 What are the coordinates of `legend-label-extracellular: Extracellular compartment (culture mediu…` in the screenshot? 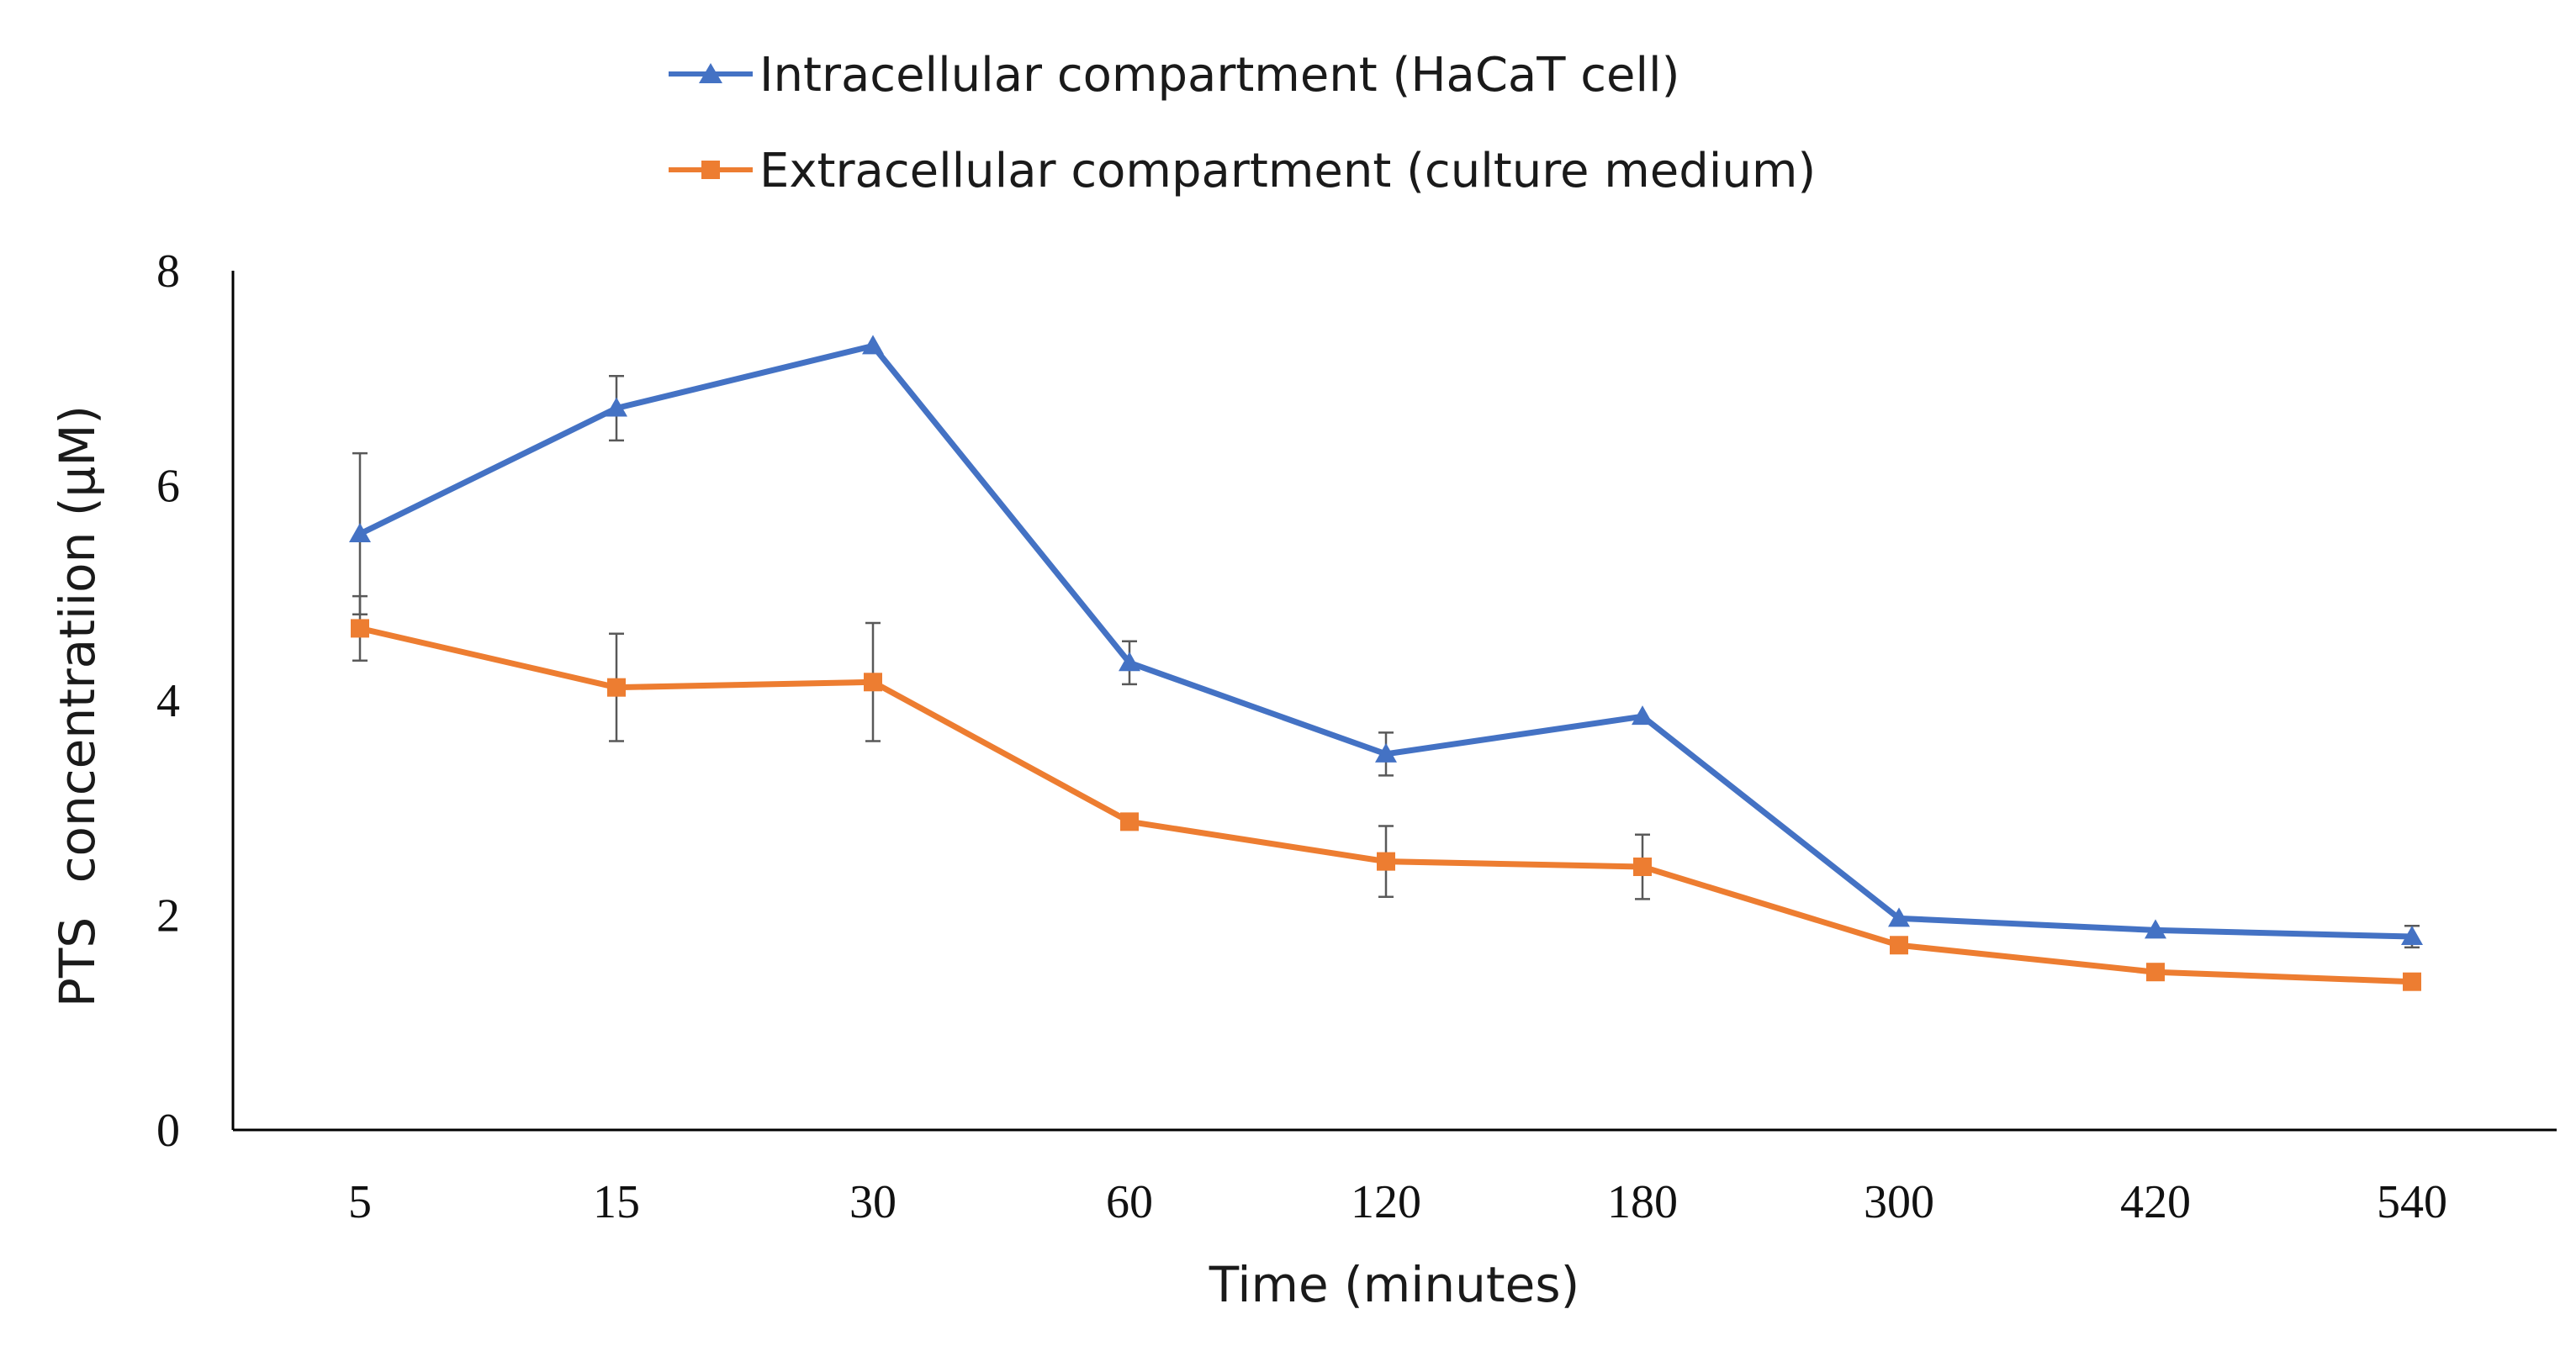 It's located at (1287, 171).